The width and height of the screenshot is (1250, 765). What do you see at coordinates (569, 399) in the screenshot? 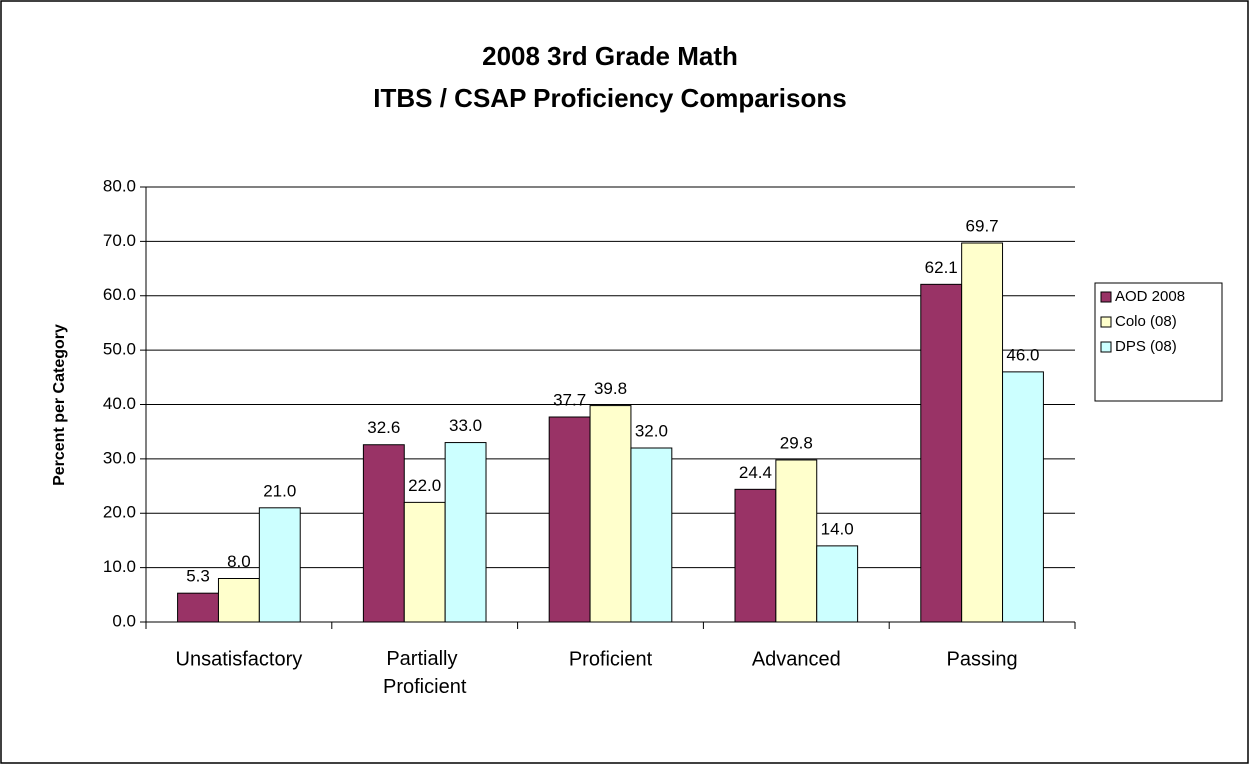
I see `data-label: 37.7` at bounding box center [569, 399].